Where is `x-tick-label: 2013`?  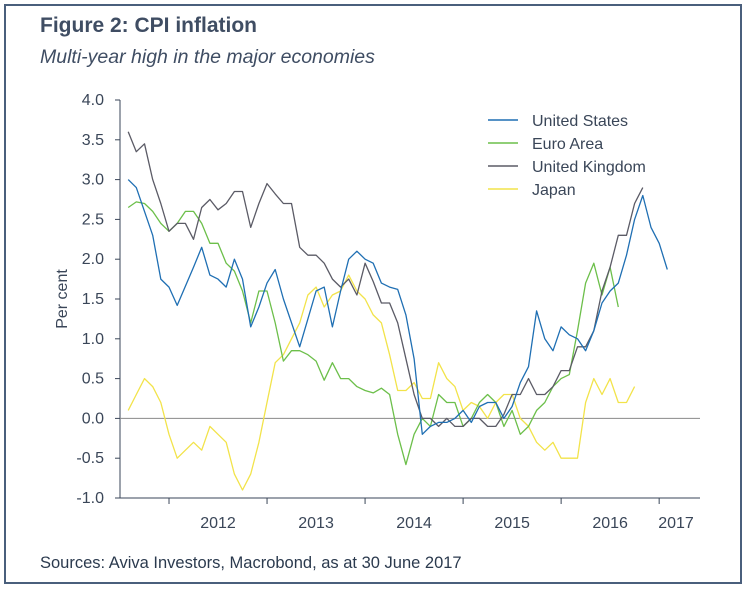 x-tick-label: 2013 is located at coordinates (316, 523).